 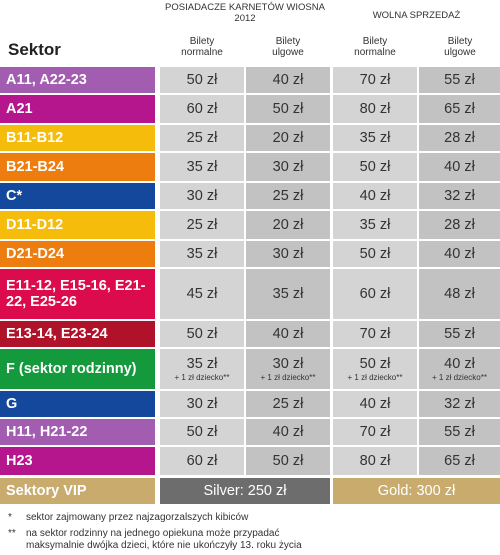 I want to click on price-cell-reduced-open: 28 zł, so click(x=459, y=225).